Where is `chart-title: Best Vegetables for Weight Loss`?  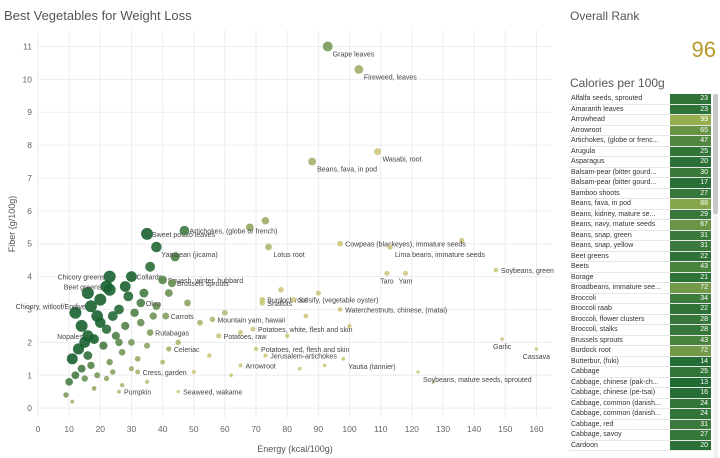
chart-title: Best Vegetables for Weight Loss is located at coordinates (98, 15).